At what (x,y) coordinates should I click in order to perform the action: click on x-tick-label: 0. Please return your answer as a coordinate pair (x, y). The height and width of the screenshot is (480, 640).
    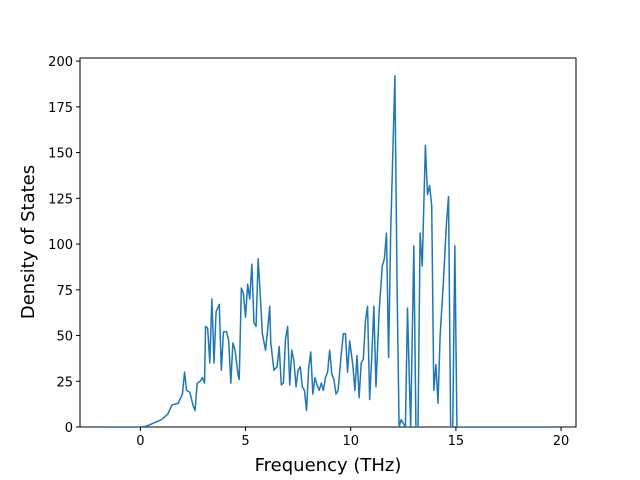
    Looking at the image, I should click on (140, 441).